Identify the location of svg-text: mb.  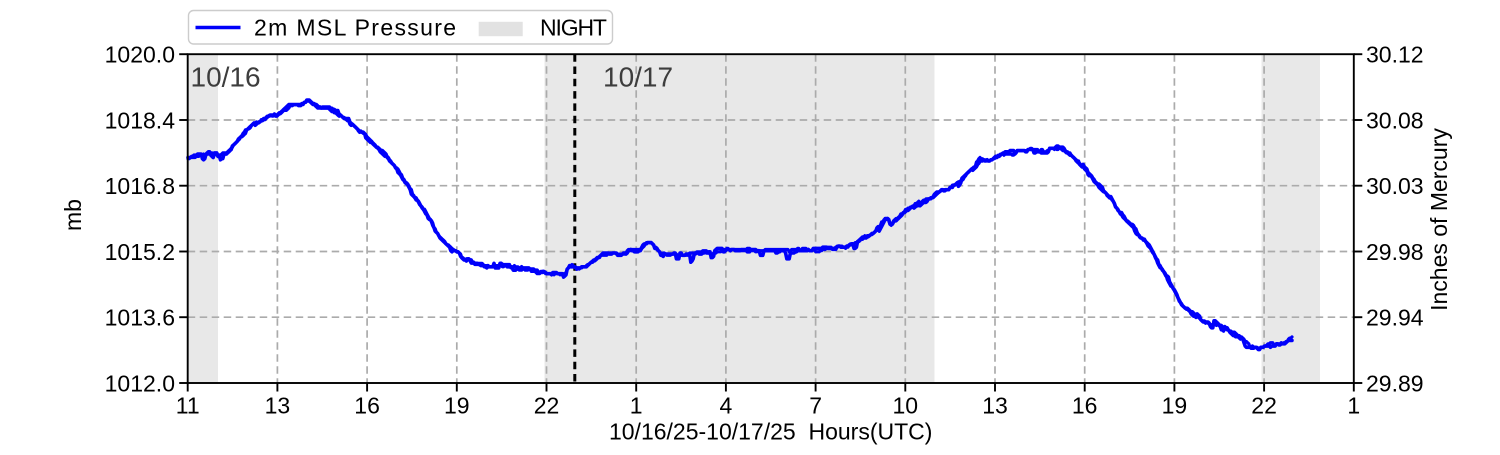
(73, 215).